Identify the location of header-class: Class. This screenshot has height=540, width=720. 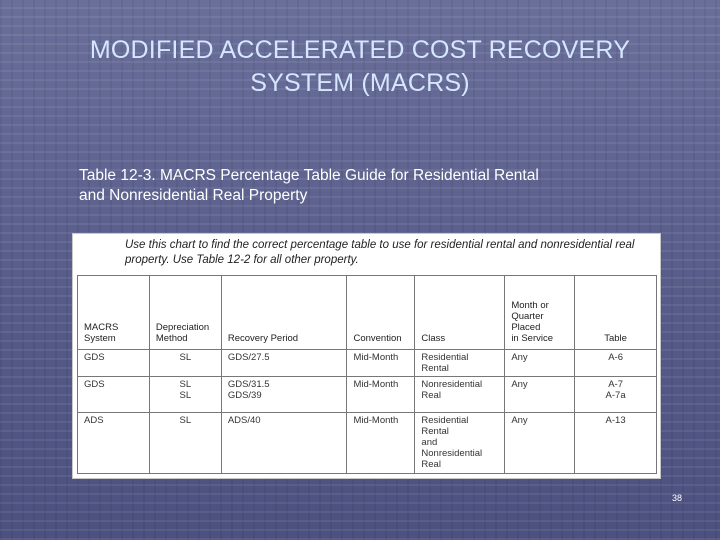
(460, 312).